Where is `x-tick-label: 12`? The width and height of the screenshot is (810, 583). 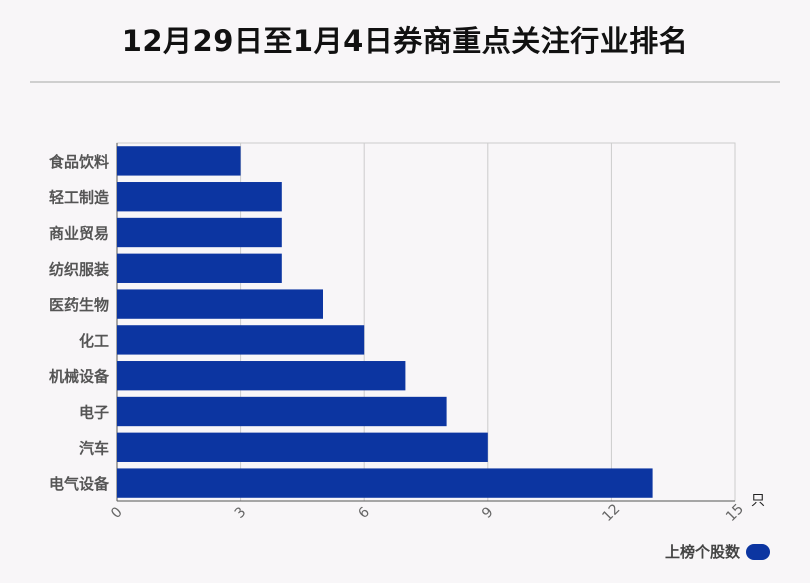 x-tick-label: 12 is located at coordinates (611, 513).